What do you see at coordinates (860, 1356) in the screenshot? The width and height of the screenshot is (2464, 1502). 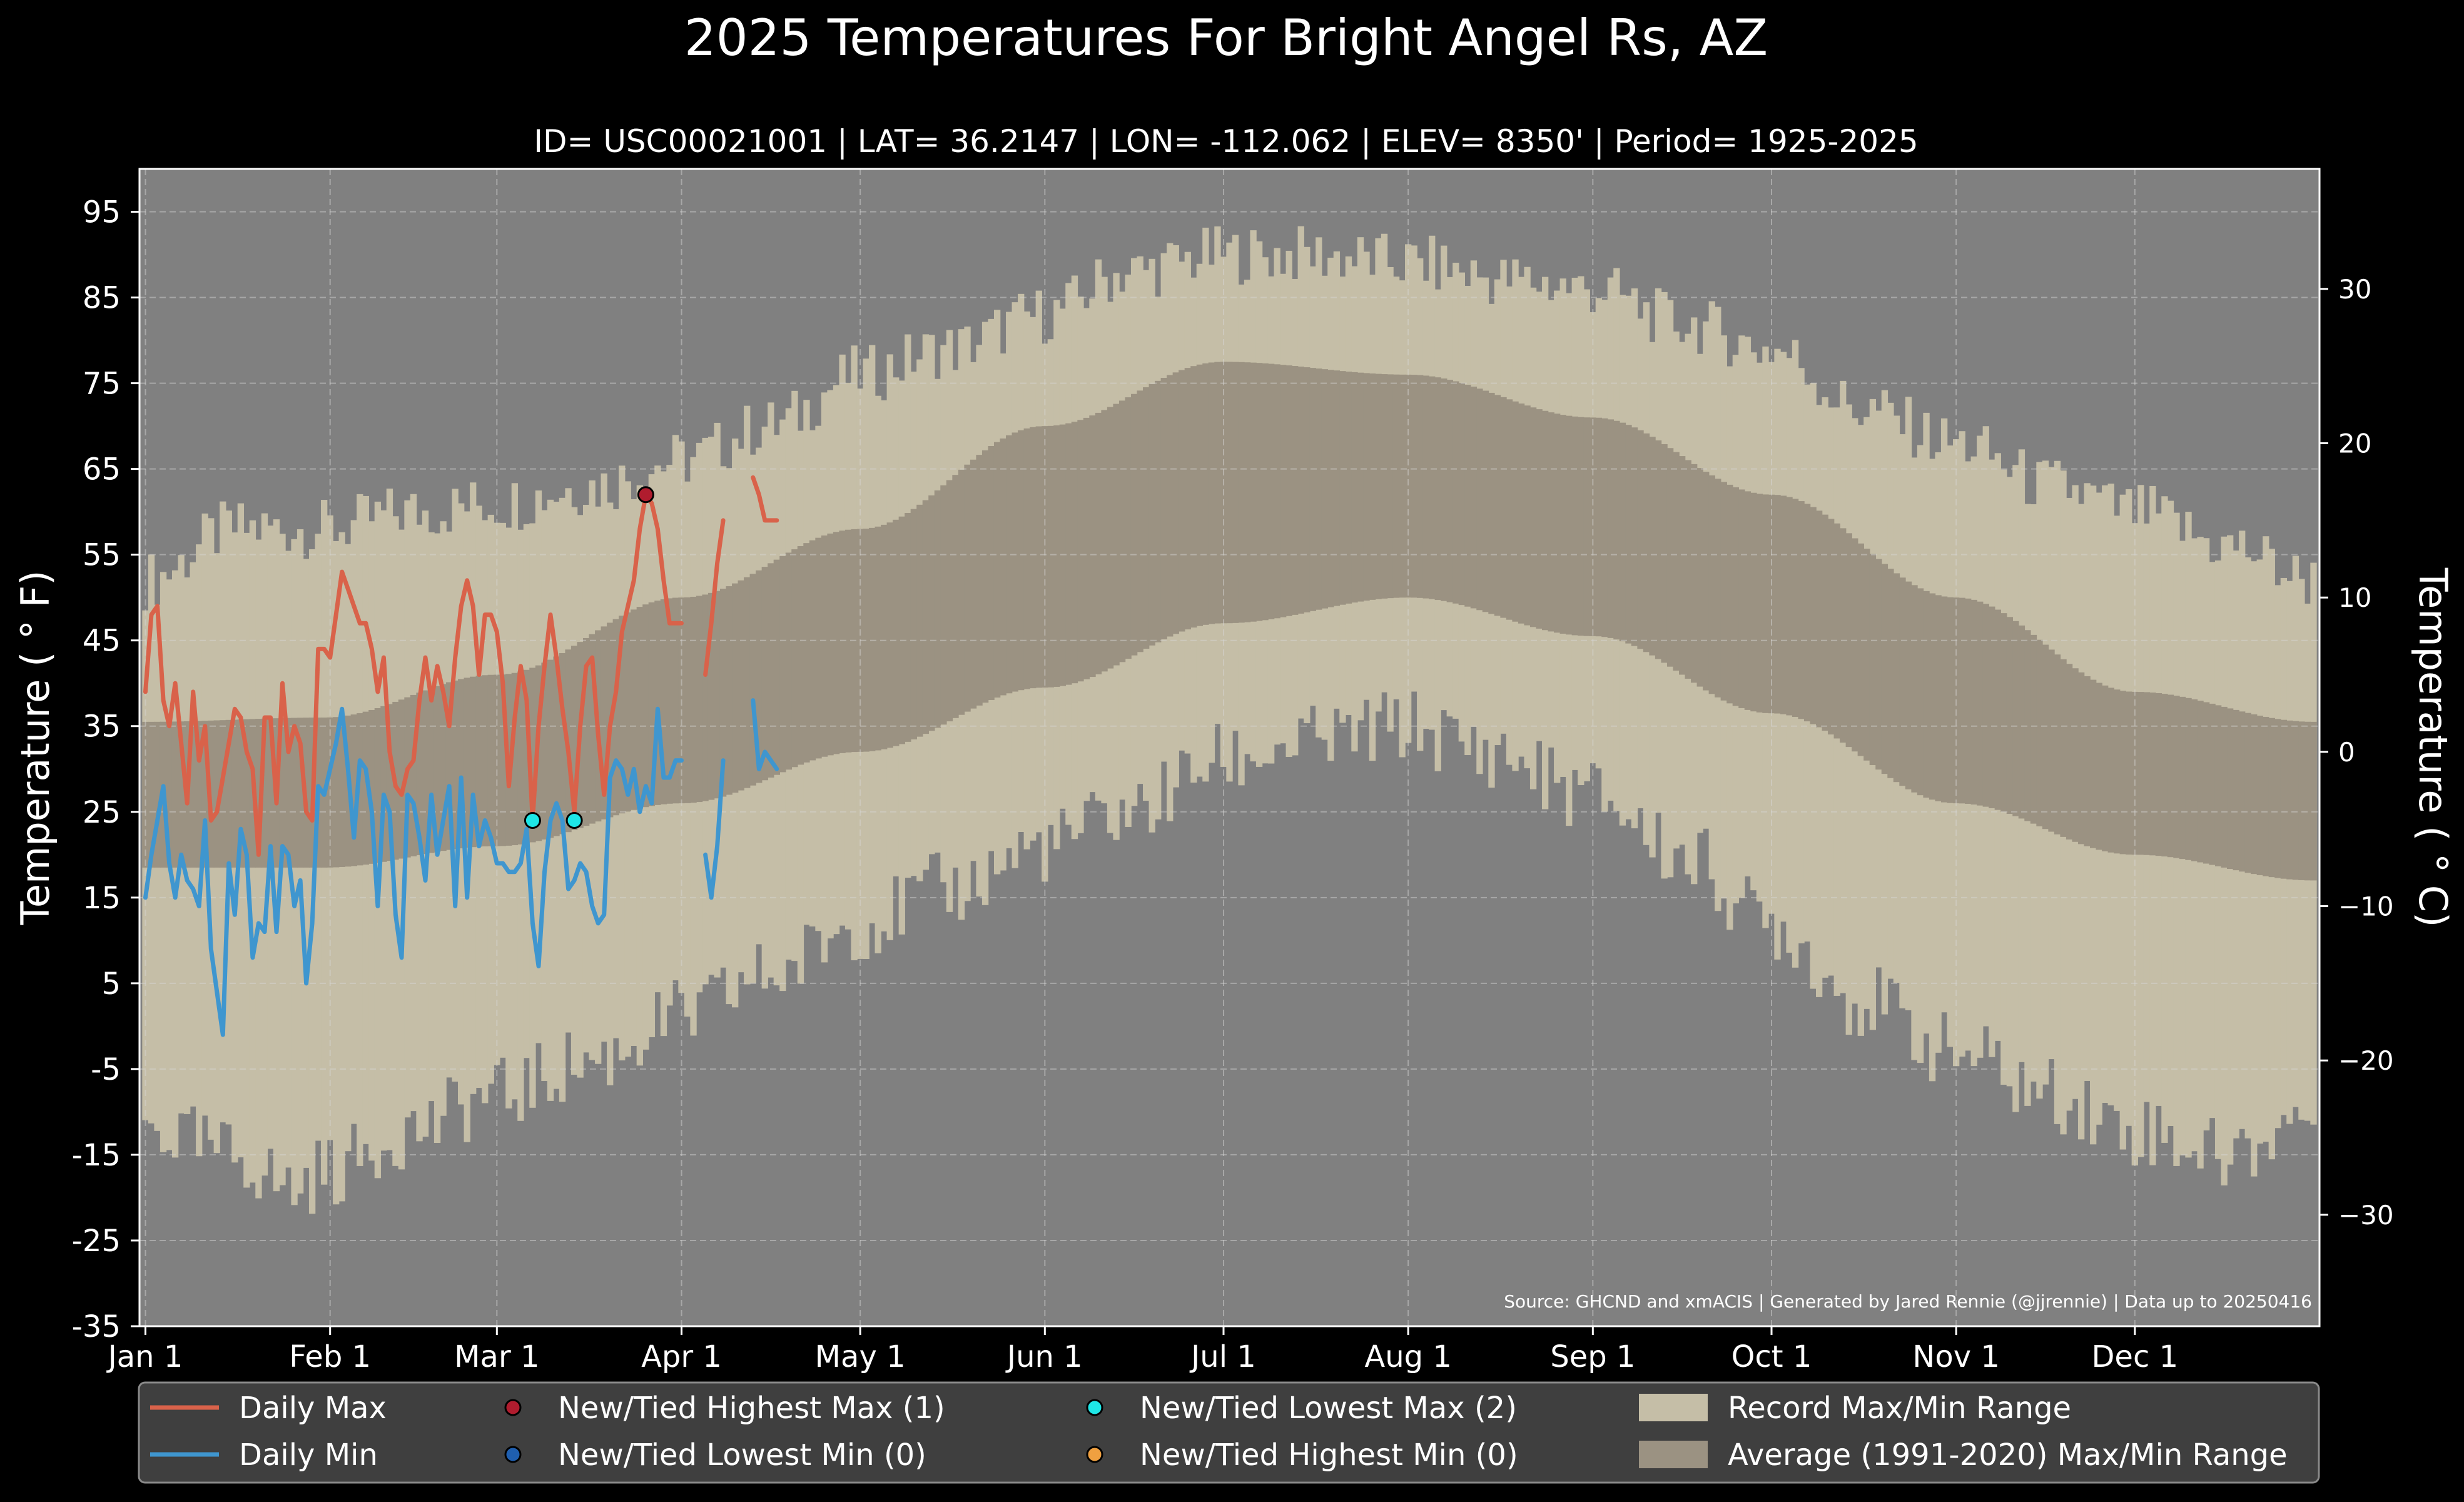 I see `x-tick-label: May 1` at bounding box center [860, 1356].